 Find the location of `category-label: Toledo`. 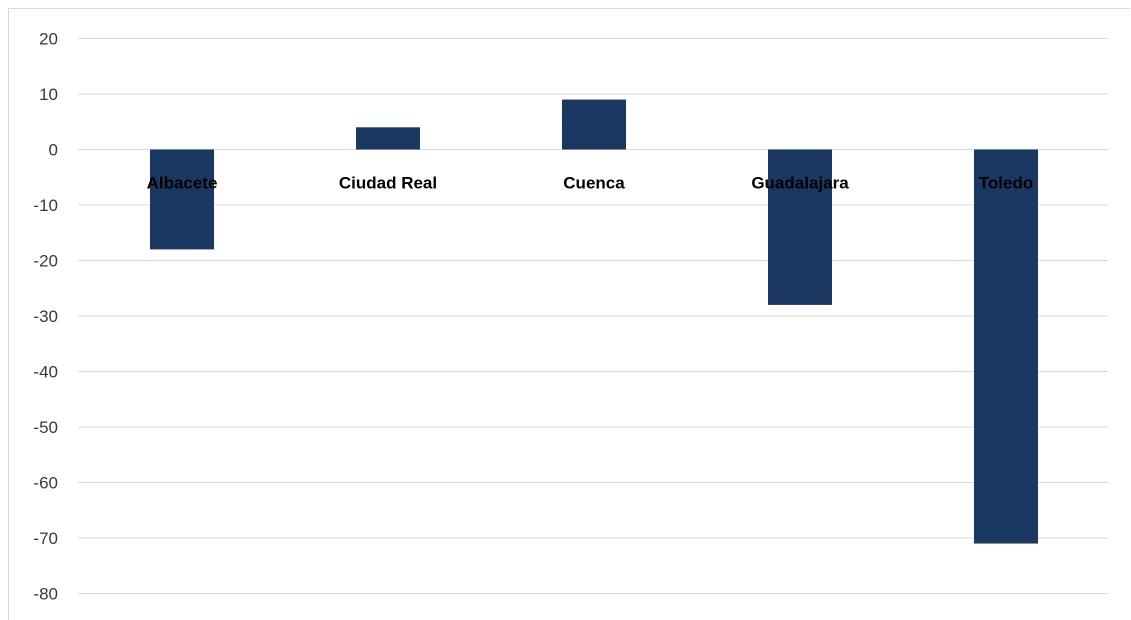

category-label: Toledo is located at coordinates (1006, 183).